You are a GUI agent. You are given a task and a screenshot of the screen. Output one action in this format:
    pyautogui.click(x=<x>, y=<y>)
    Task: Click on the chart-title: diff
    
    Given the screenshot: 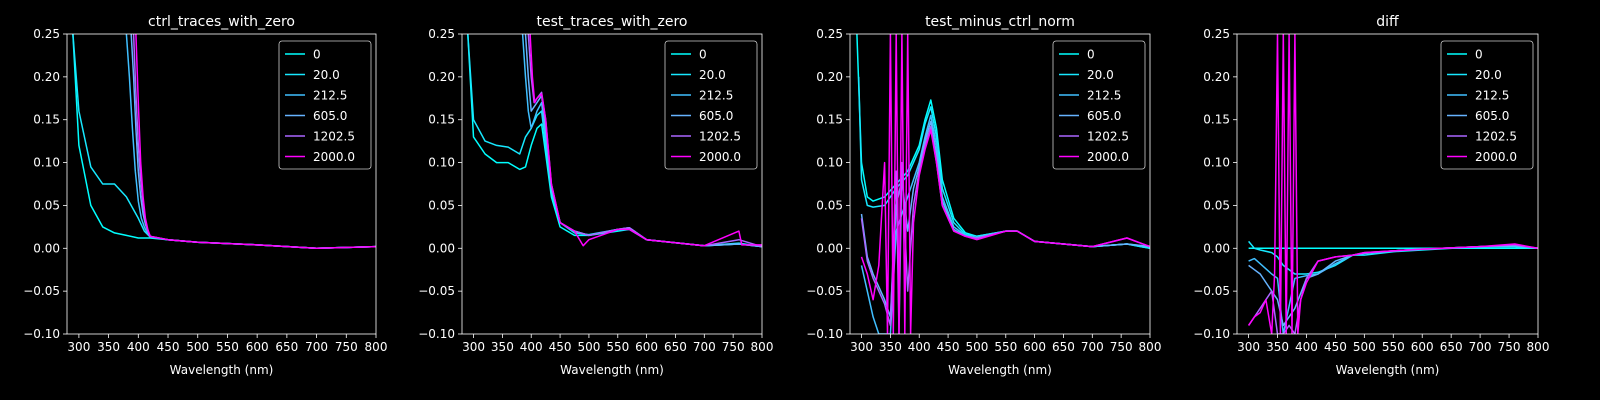 What is the action you would take?
    pyautogui.click(x=1387, y=22)
    